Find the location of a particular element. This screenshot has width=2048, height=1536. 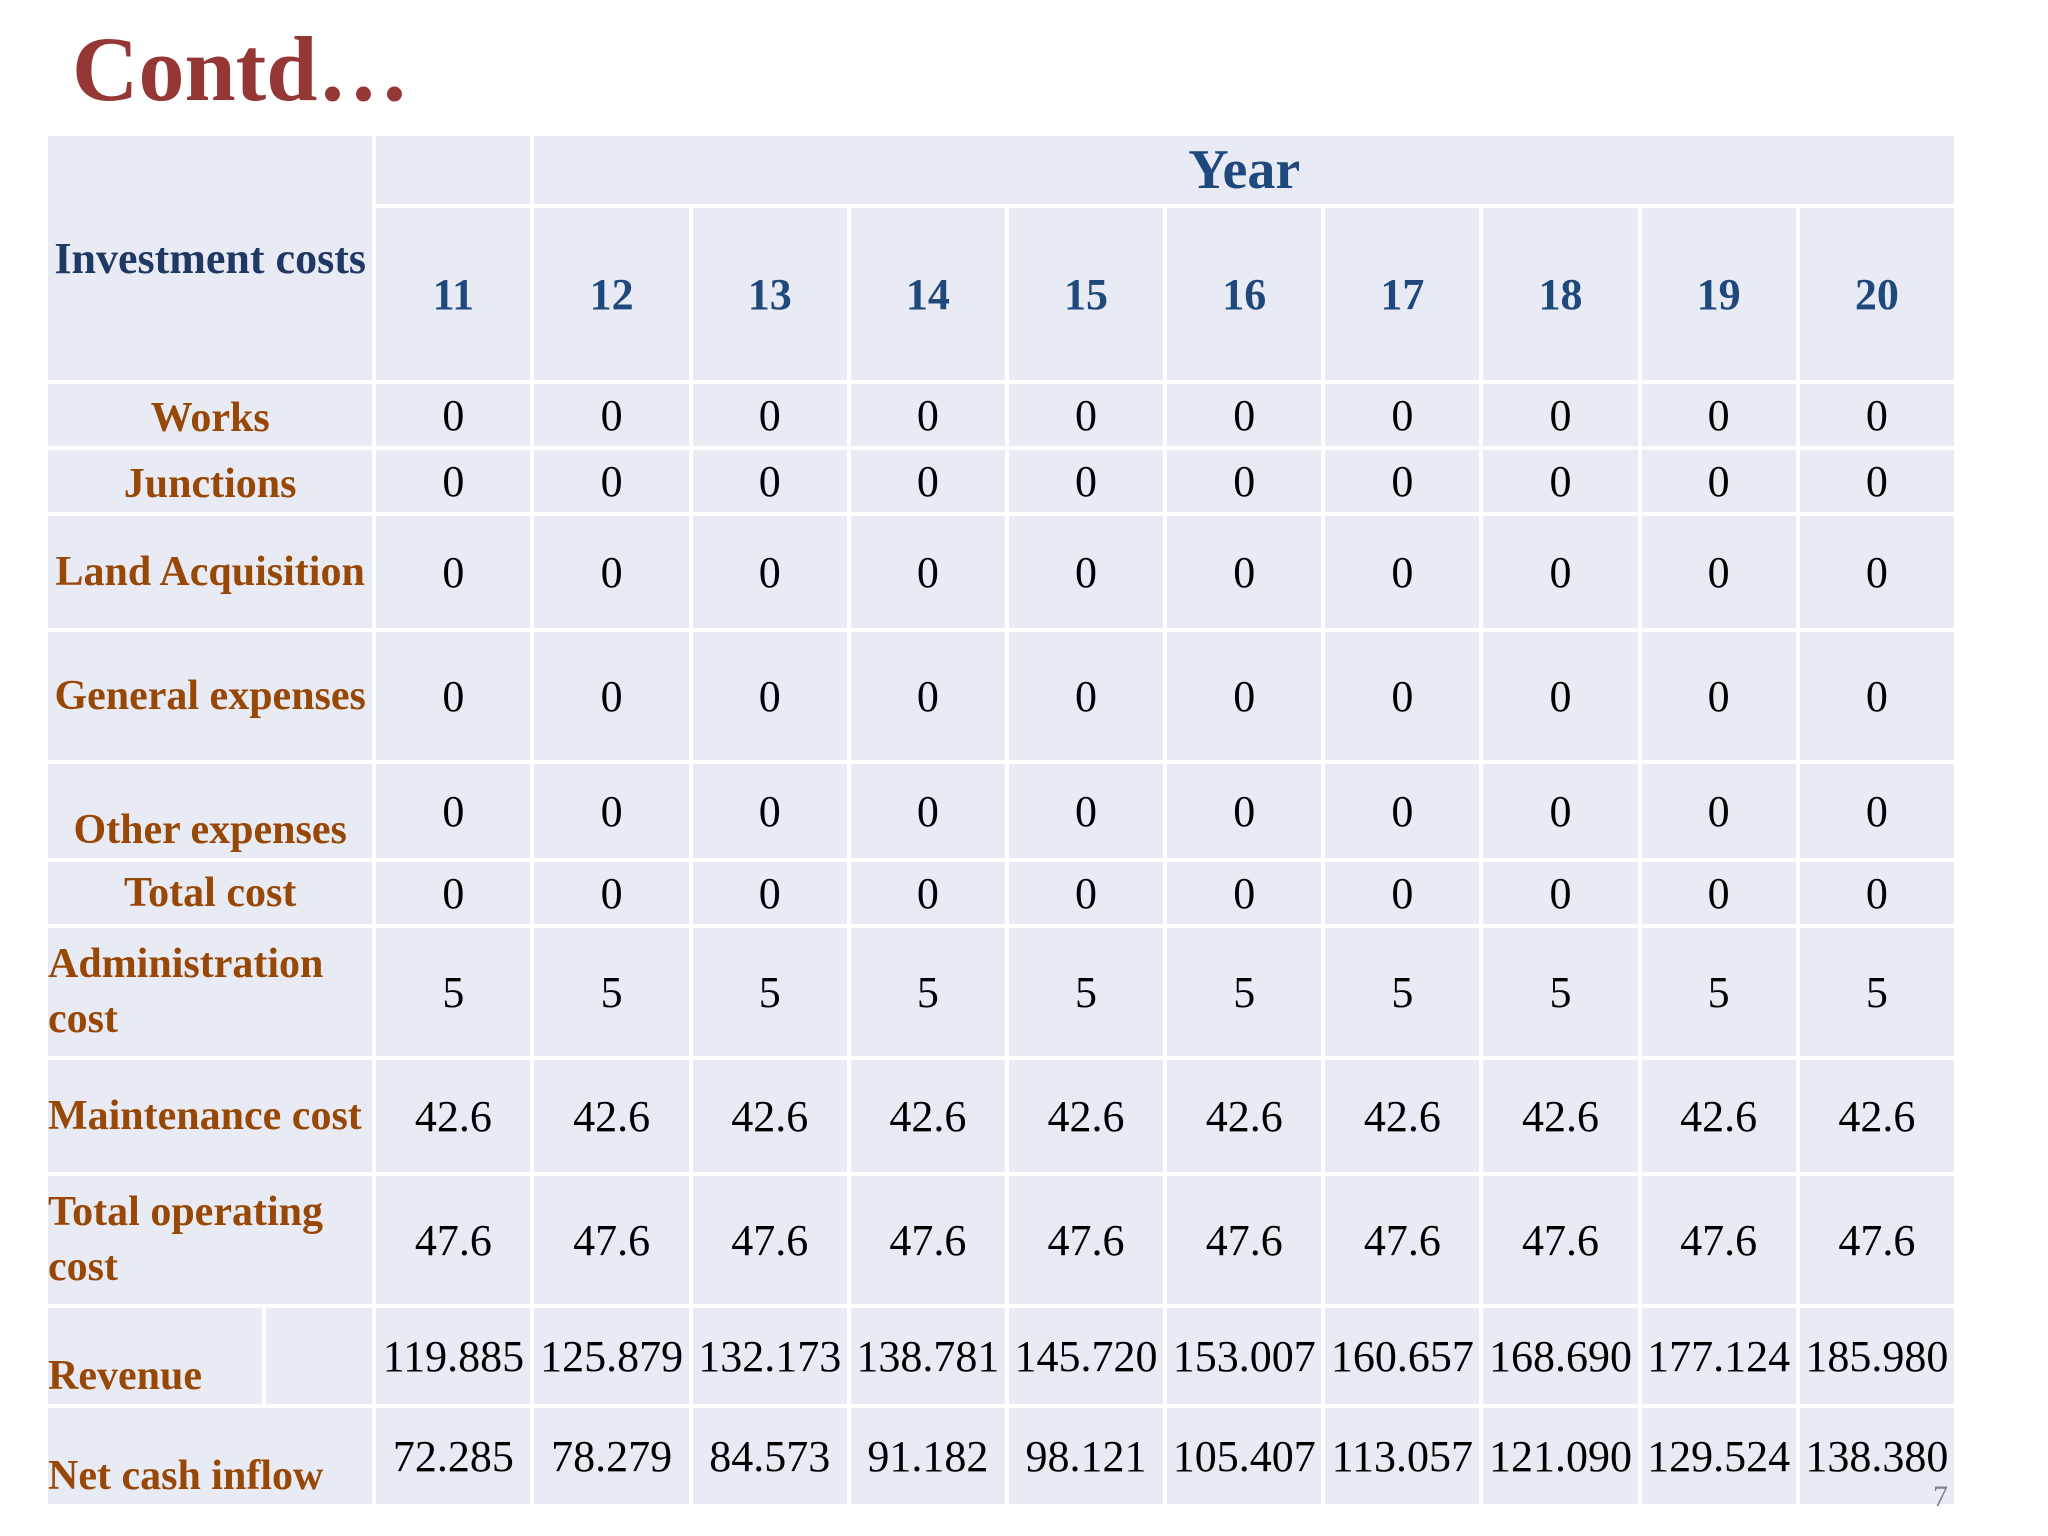

year-cell: 15 is located at coordinates (1086, 294).